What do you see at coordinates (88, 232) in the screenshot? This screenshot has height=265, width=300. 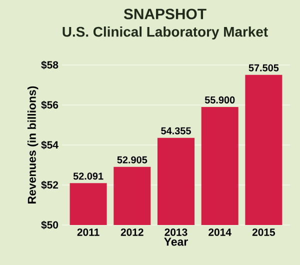 I see `x-tick-label: 2011` at bounding box center [88, 232].